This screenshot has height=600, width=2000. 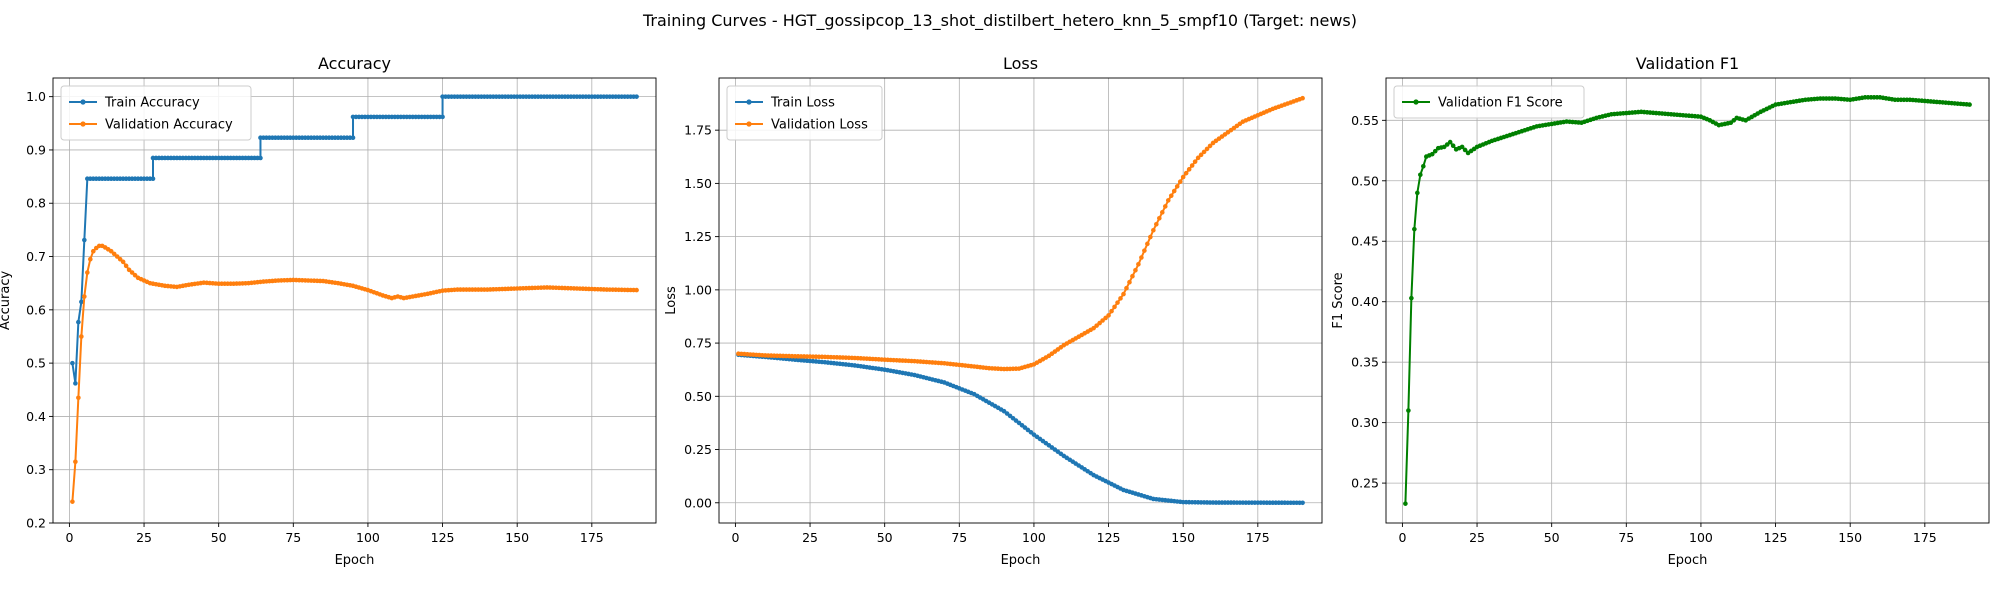 I want to click on loss-legend: Train Loss Validation Loss, so click(x=804, y=113).